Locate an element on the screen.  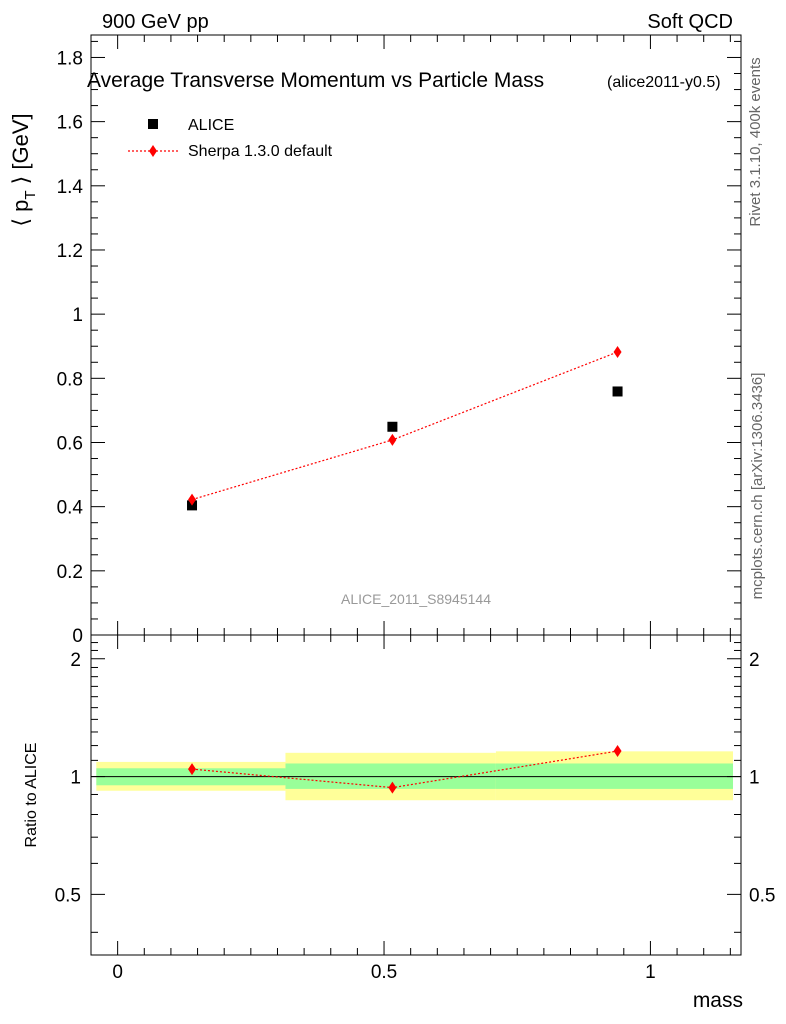
process-label: Soft QCD is located at coordinates (690, 22).